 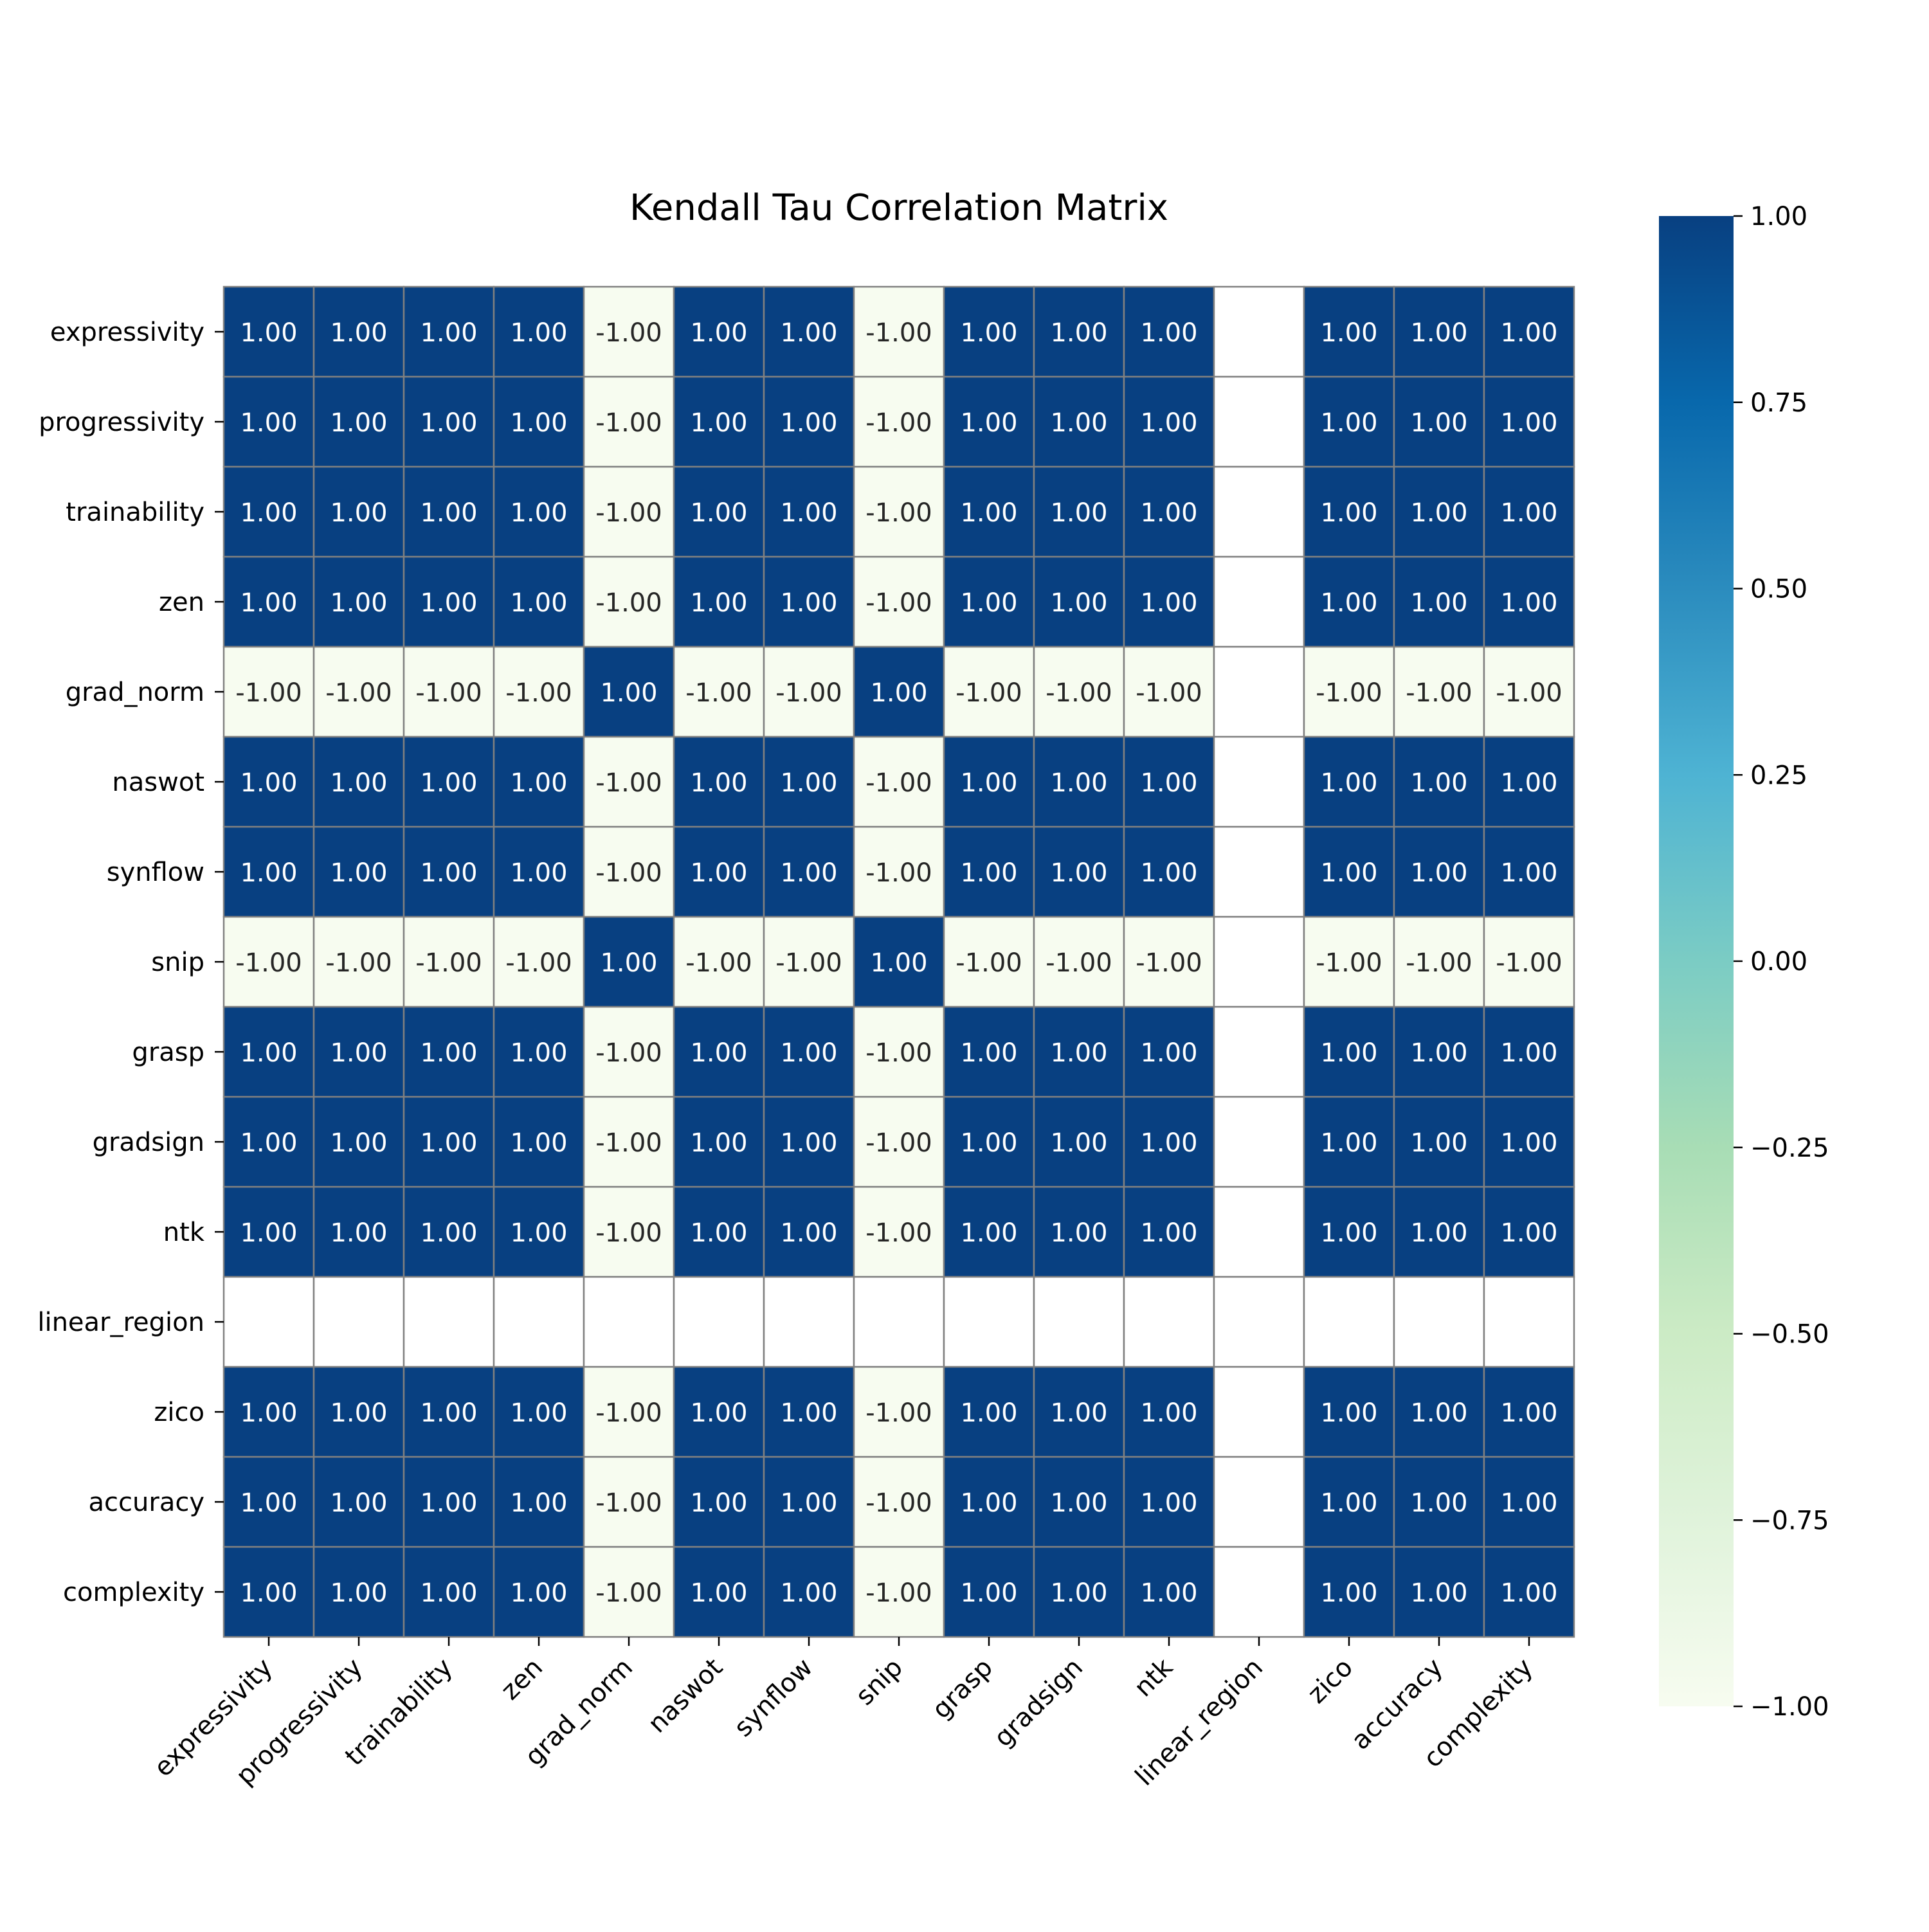 What do you see at coordinates (1779, 962) in the screenshot?
I see `colorbar-tick-label: 0.00` at bounding box center [1779, 962].